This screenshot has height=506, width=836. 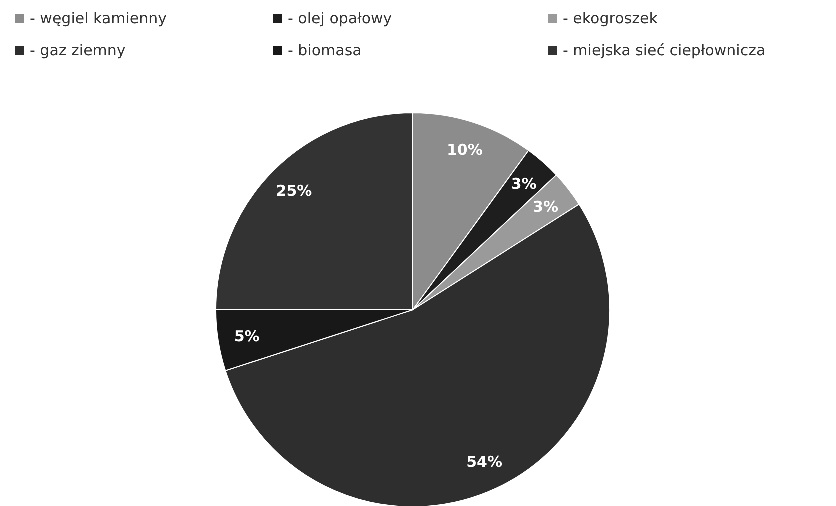 I want to click on data-label: 5%, so click(x=247, y=336).